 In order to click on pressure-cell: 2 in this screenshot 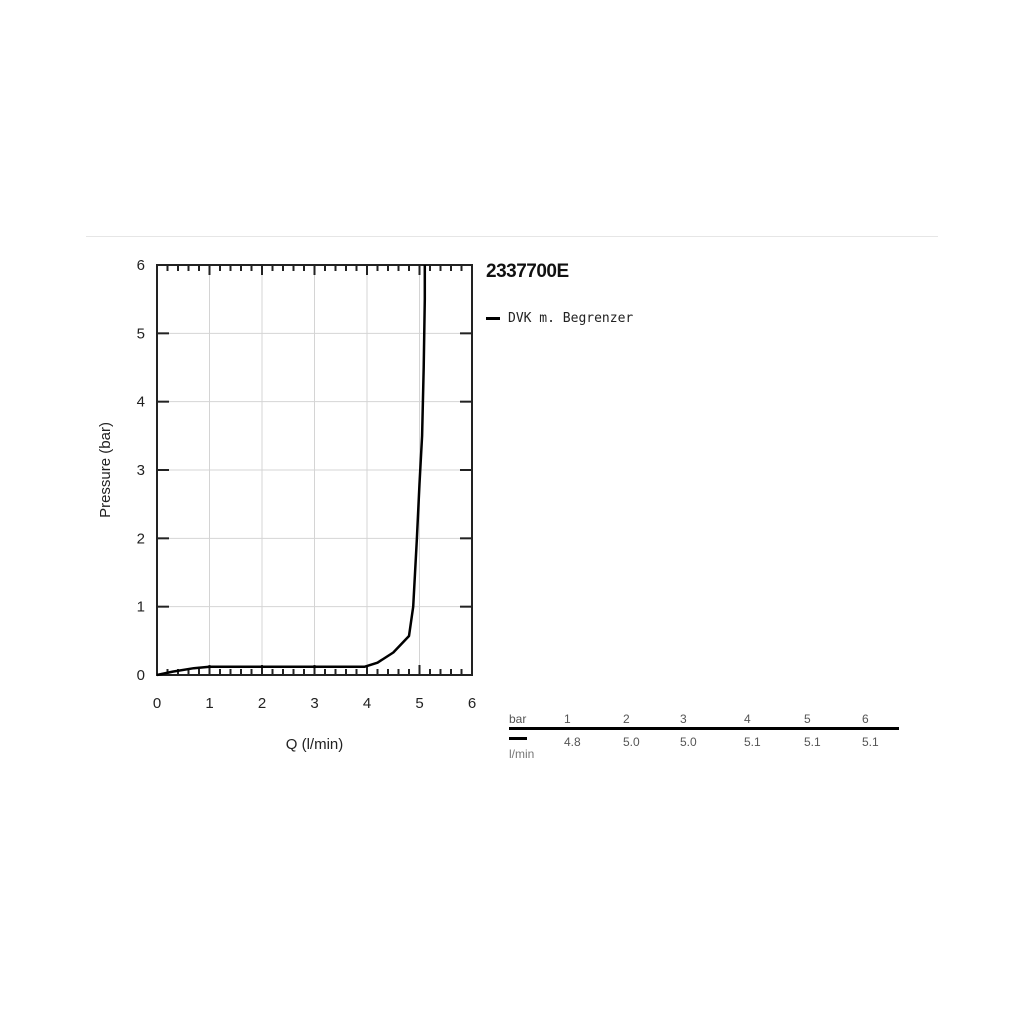, I will do `click(626, 719)`.